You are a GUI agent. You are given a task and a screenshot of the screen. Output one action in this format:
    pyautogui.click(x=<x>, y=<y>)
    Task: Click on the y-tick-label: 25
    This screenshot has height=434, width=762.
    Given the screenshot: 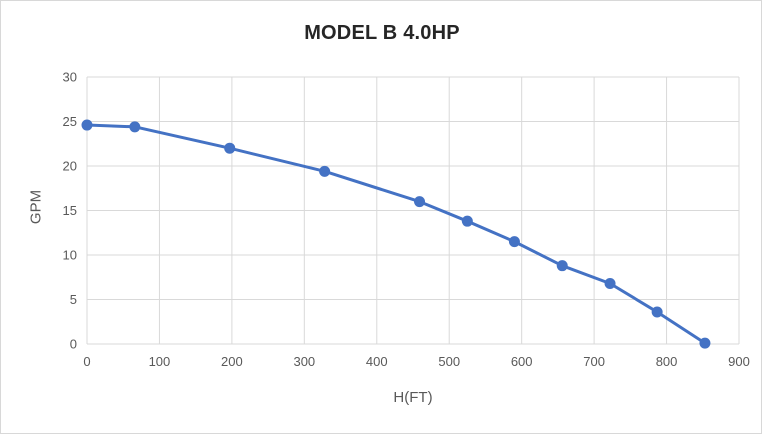 What is the action you would take?
    pyautogui.click(x=70, y=121)
    